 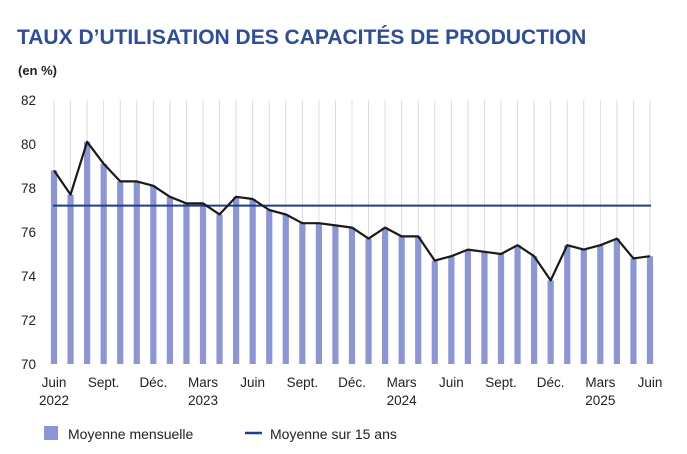 I want to click on x-tick-label: 2022, so click(x=54, y=400).